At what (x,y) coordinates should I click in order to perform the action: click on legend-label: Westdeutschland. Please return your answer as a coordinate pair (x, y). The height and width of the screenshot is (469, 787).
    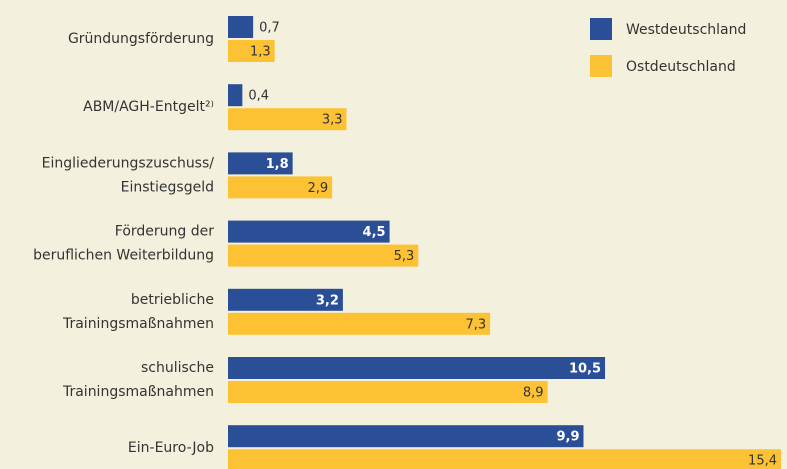
    Looking at the image, I should click on (686, 30).